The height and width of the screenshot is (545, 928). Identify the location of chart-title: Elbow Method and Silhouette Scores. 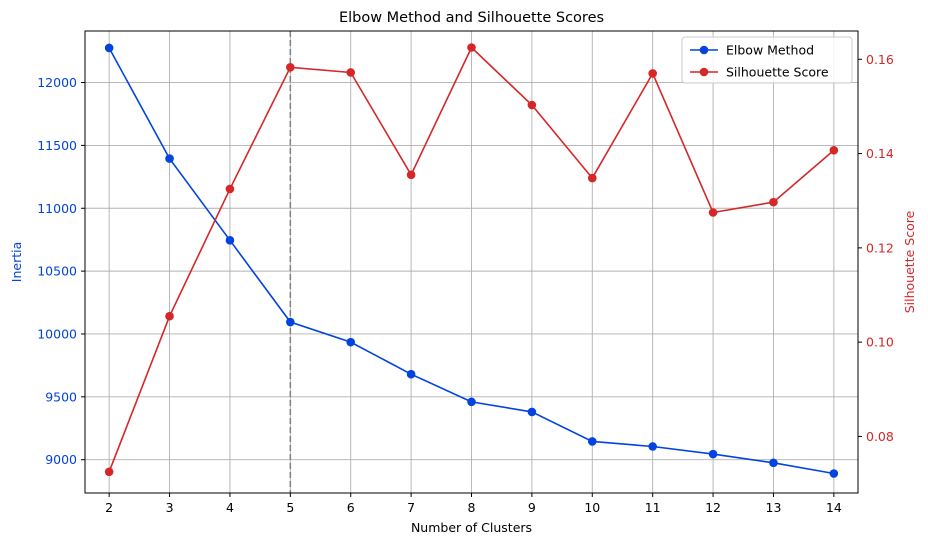
(471, 18).